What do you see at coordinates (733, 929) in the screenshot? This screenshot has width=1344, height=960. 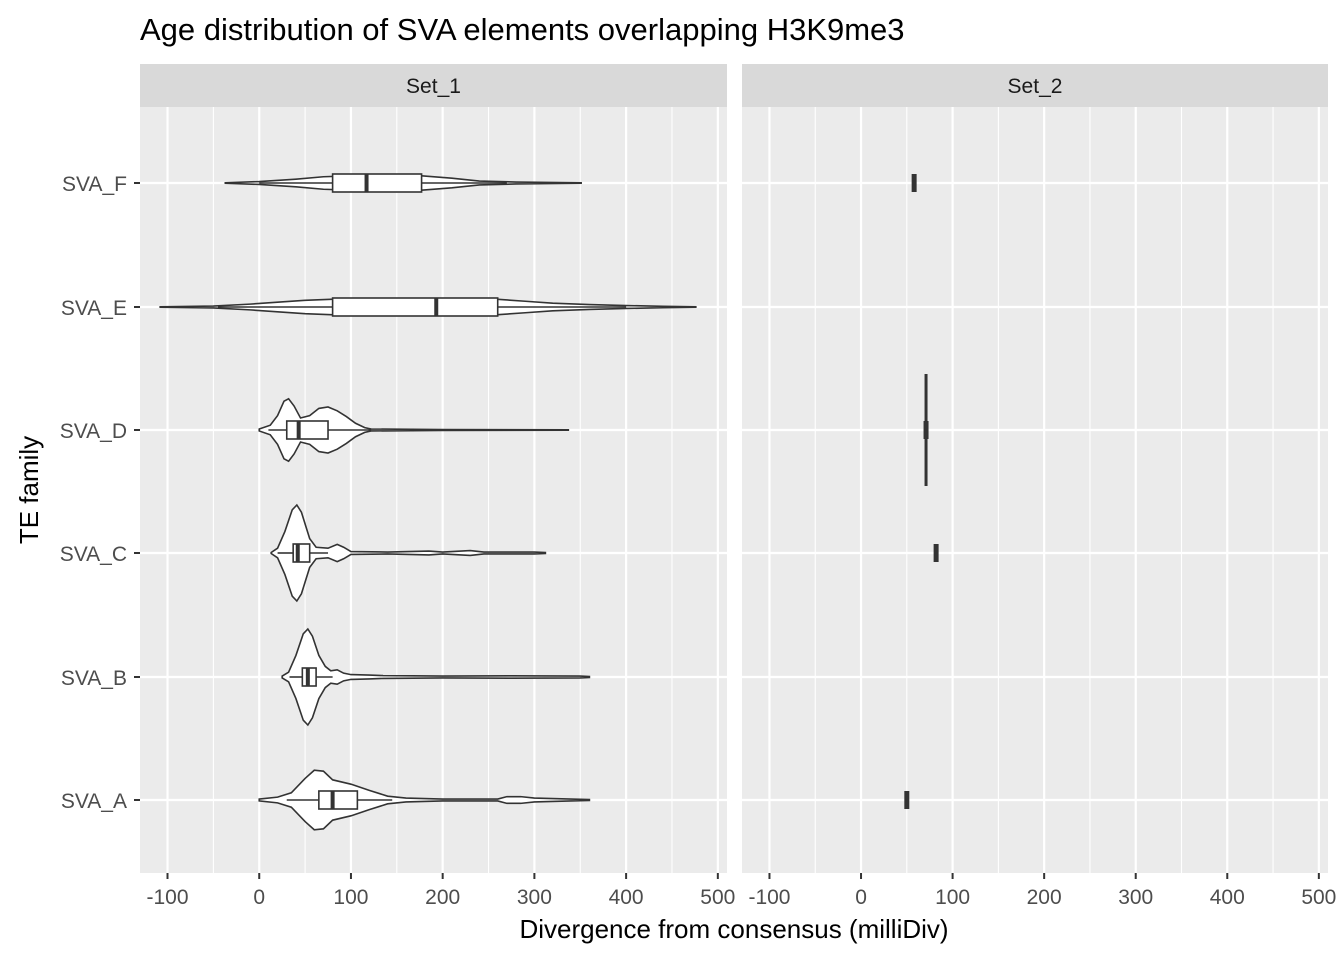 I see `x-axis-title: Divergence from consensus (milliDiv)` at bounding box center [733, 929].